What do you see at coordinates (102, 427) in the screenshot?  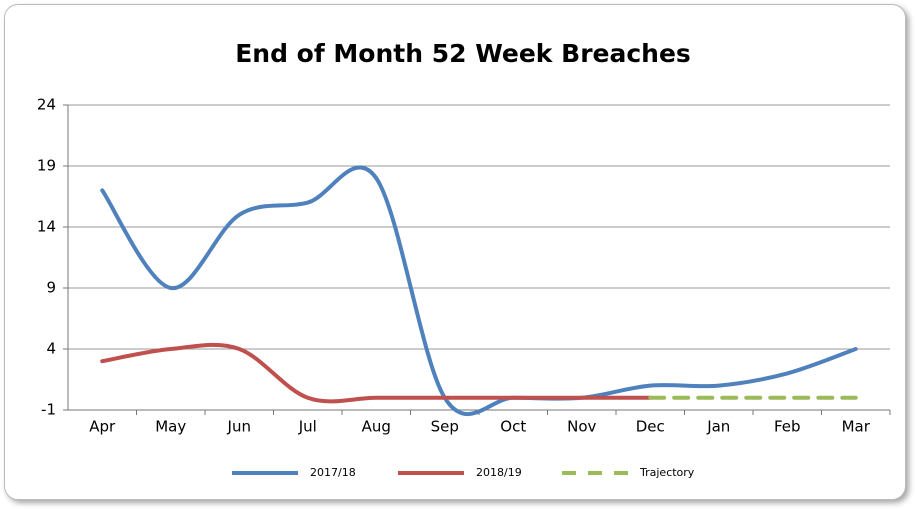 I see `x-tick-label: Apr` at bounding box center [102, 427].